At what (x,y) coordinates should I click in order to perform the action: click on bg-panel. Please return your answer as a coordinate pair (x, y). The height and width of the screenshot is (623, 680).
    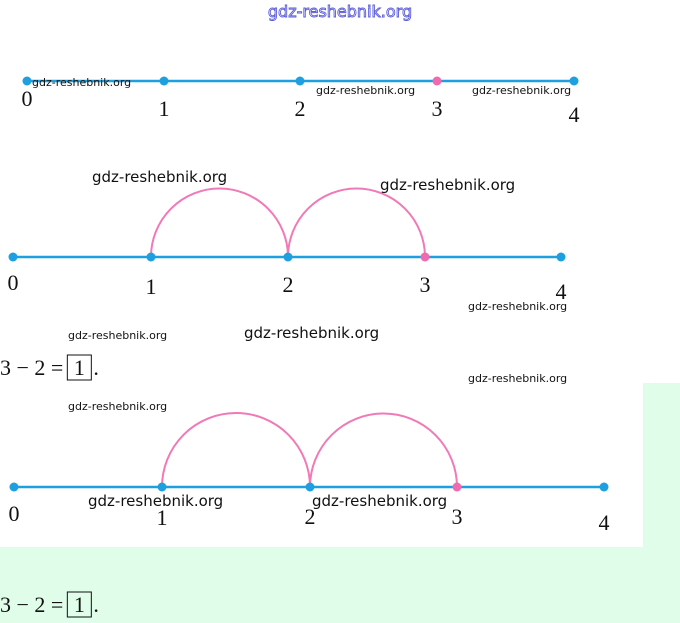
    Looking at the image, I should click on (340, 585).